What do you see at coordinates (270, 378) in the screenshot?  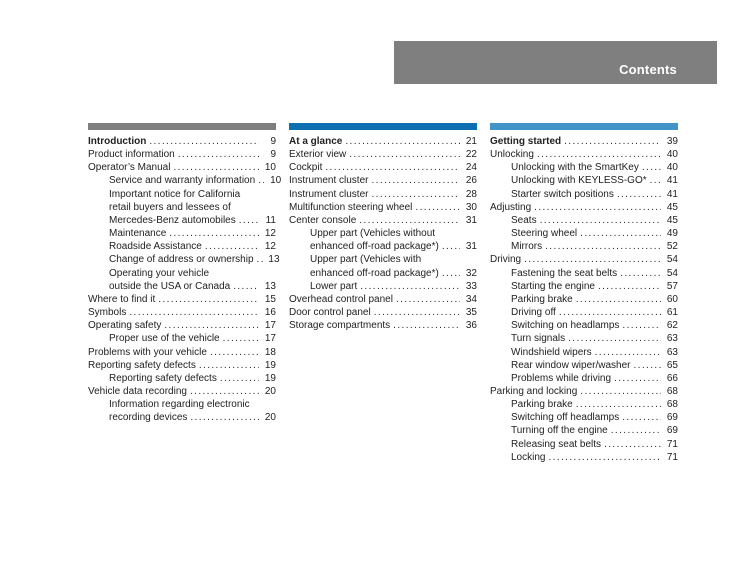 I see `toc-entry-page: 19` at bounding box center [270, 378].